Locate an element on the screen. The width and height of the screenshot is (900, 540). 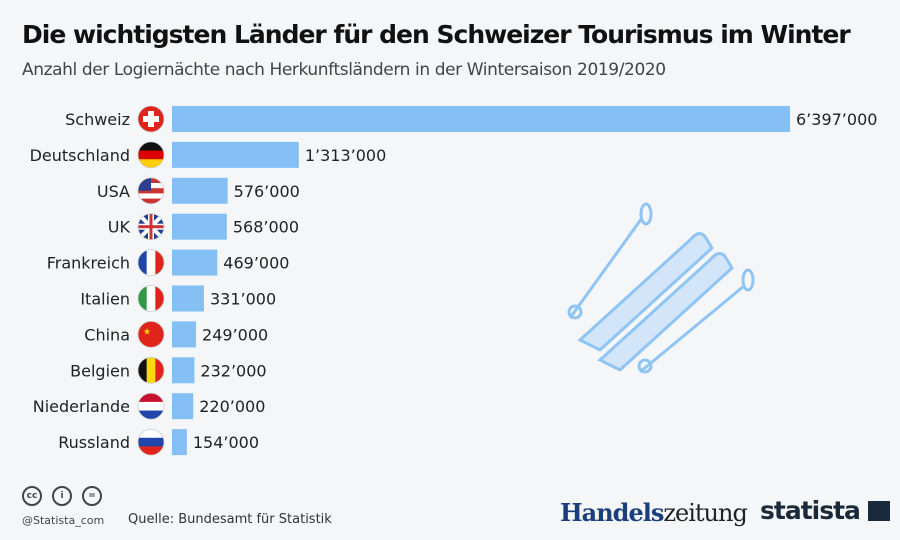
statista-logo: statista is located at coordinates (825, 510).